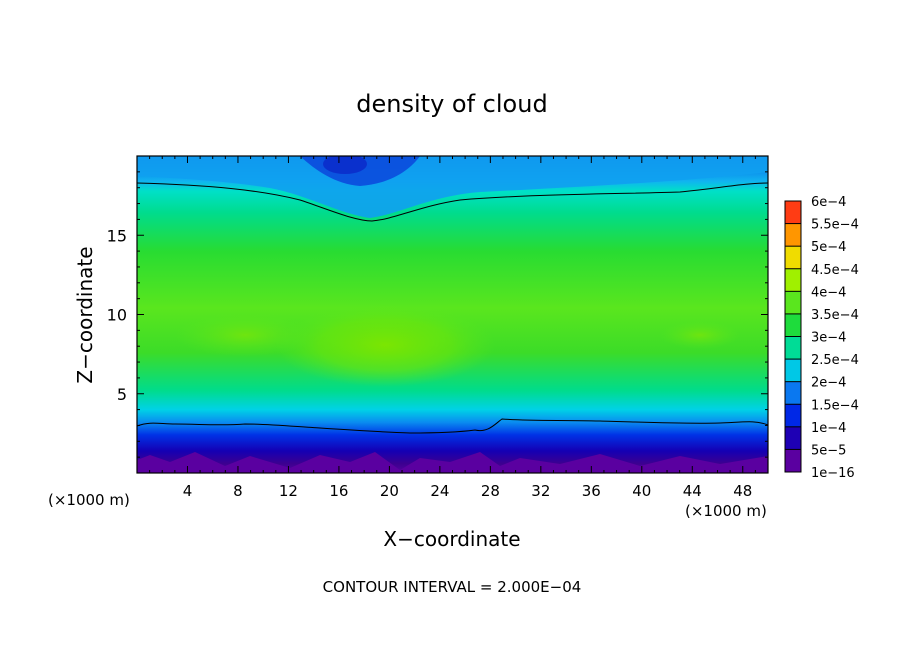  What do you see at coordinates (835, 225) in the screenshot?
I see `colorbar-label: 5.5e−4` at bounding box center [835, 225].